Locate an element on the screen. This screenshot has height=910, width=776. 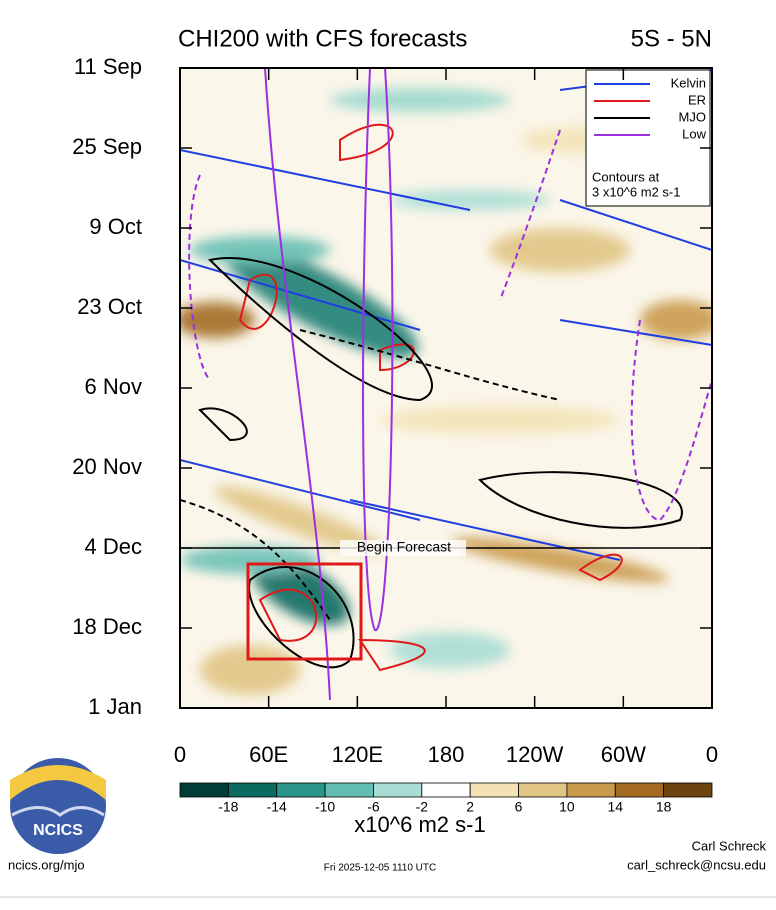
legend-note: Contours at is located at coordinates (626, 176).